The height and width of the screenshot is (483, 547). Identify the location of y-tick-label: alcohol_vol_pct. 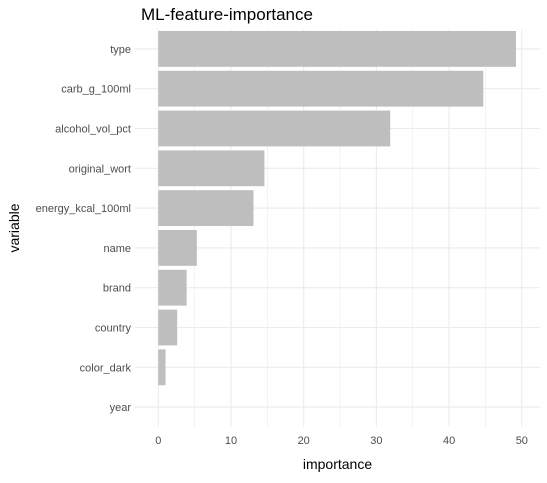
(93, 130).